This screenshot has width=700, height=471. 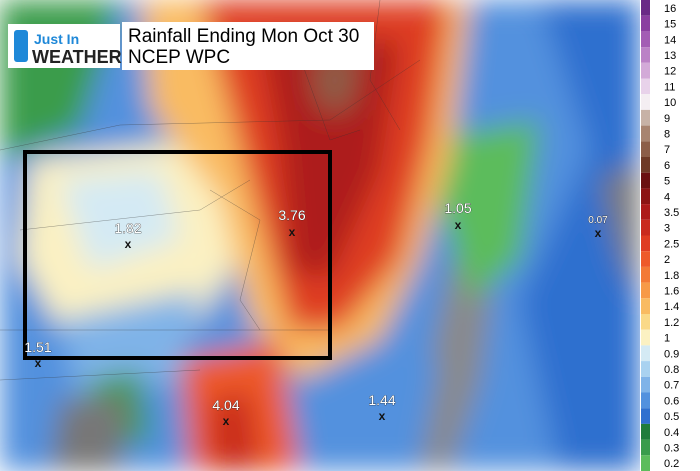 I want to click on legend-label: 0.7, so click(x=671, y=386).